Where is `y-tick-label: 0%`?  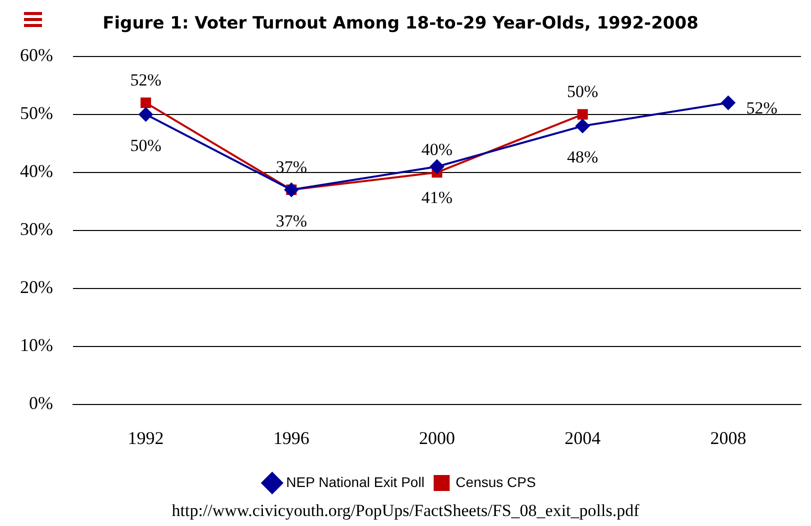
y-tick-label: 0% is located at coordinates (40, 403).